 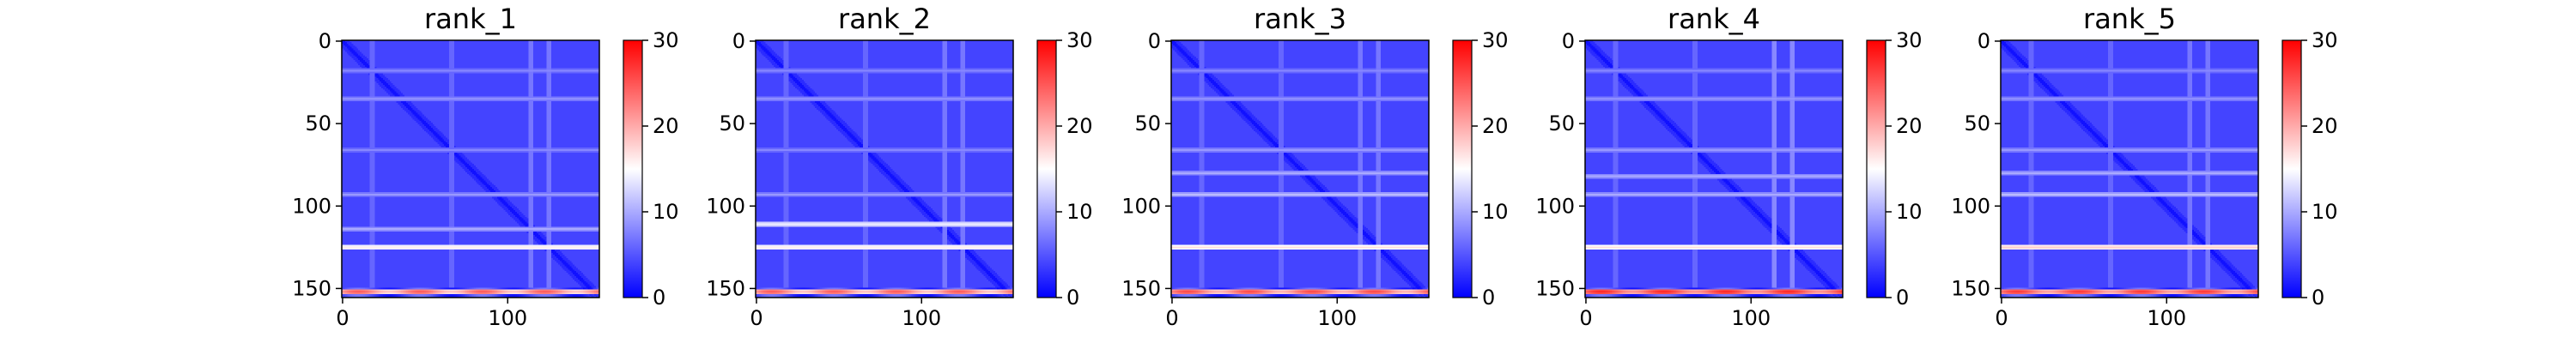 I want to click on panel-title: rank_2, so click(x=885, y=19).